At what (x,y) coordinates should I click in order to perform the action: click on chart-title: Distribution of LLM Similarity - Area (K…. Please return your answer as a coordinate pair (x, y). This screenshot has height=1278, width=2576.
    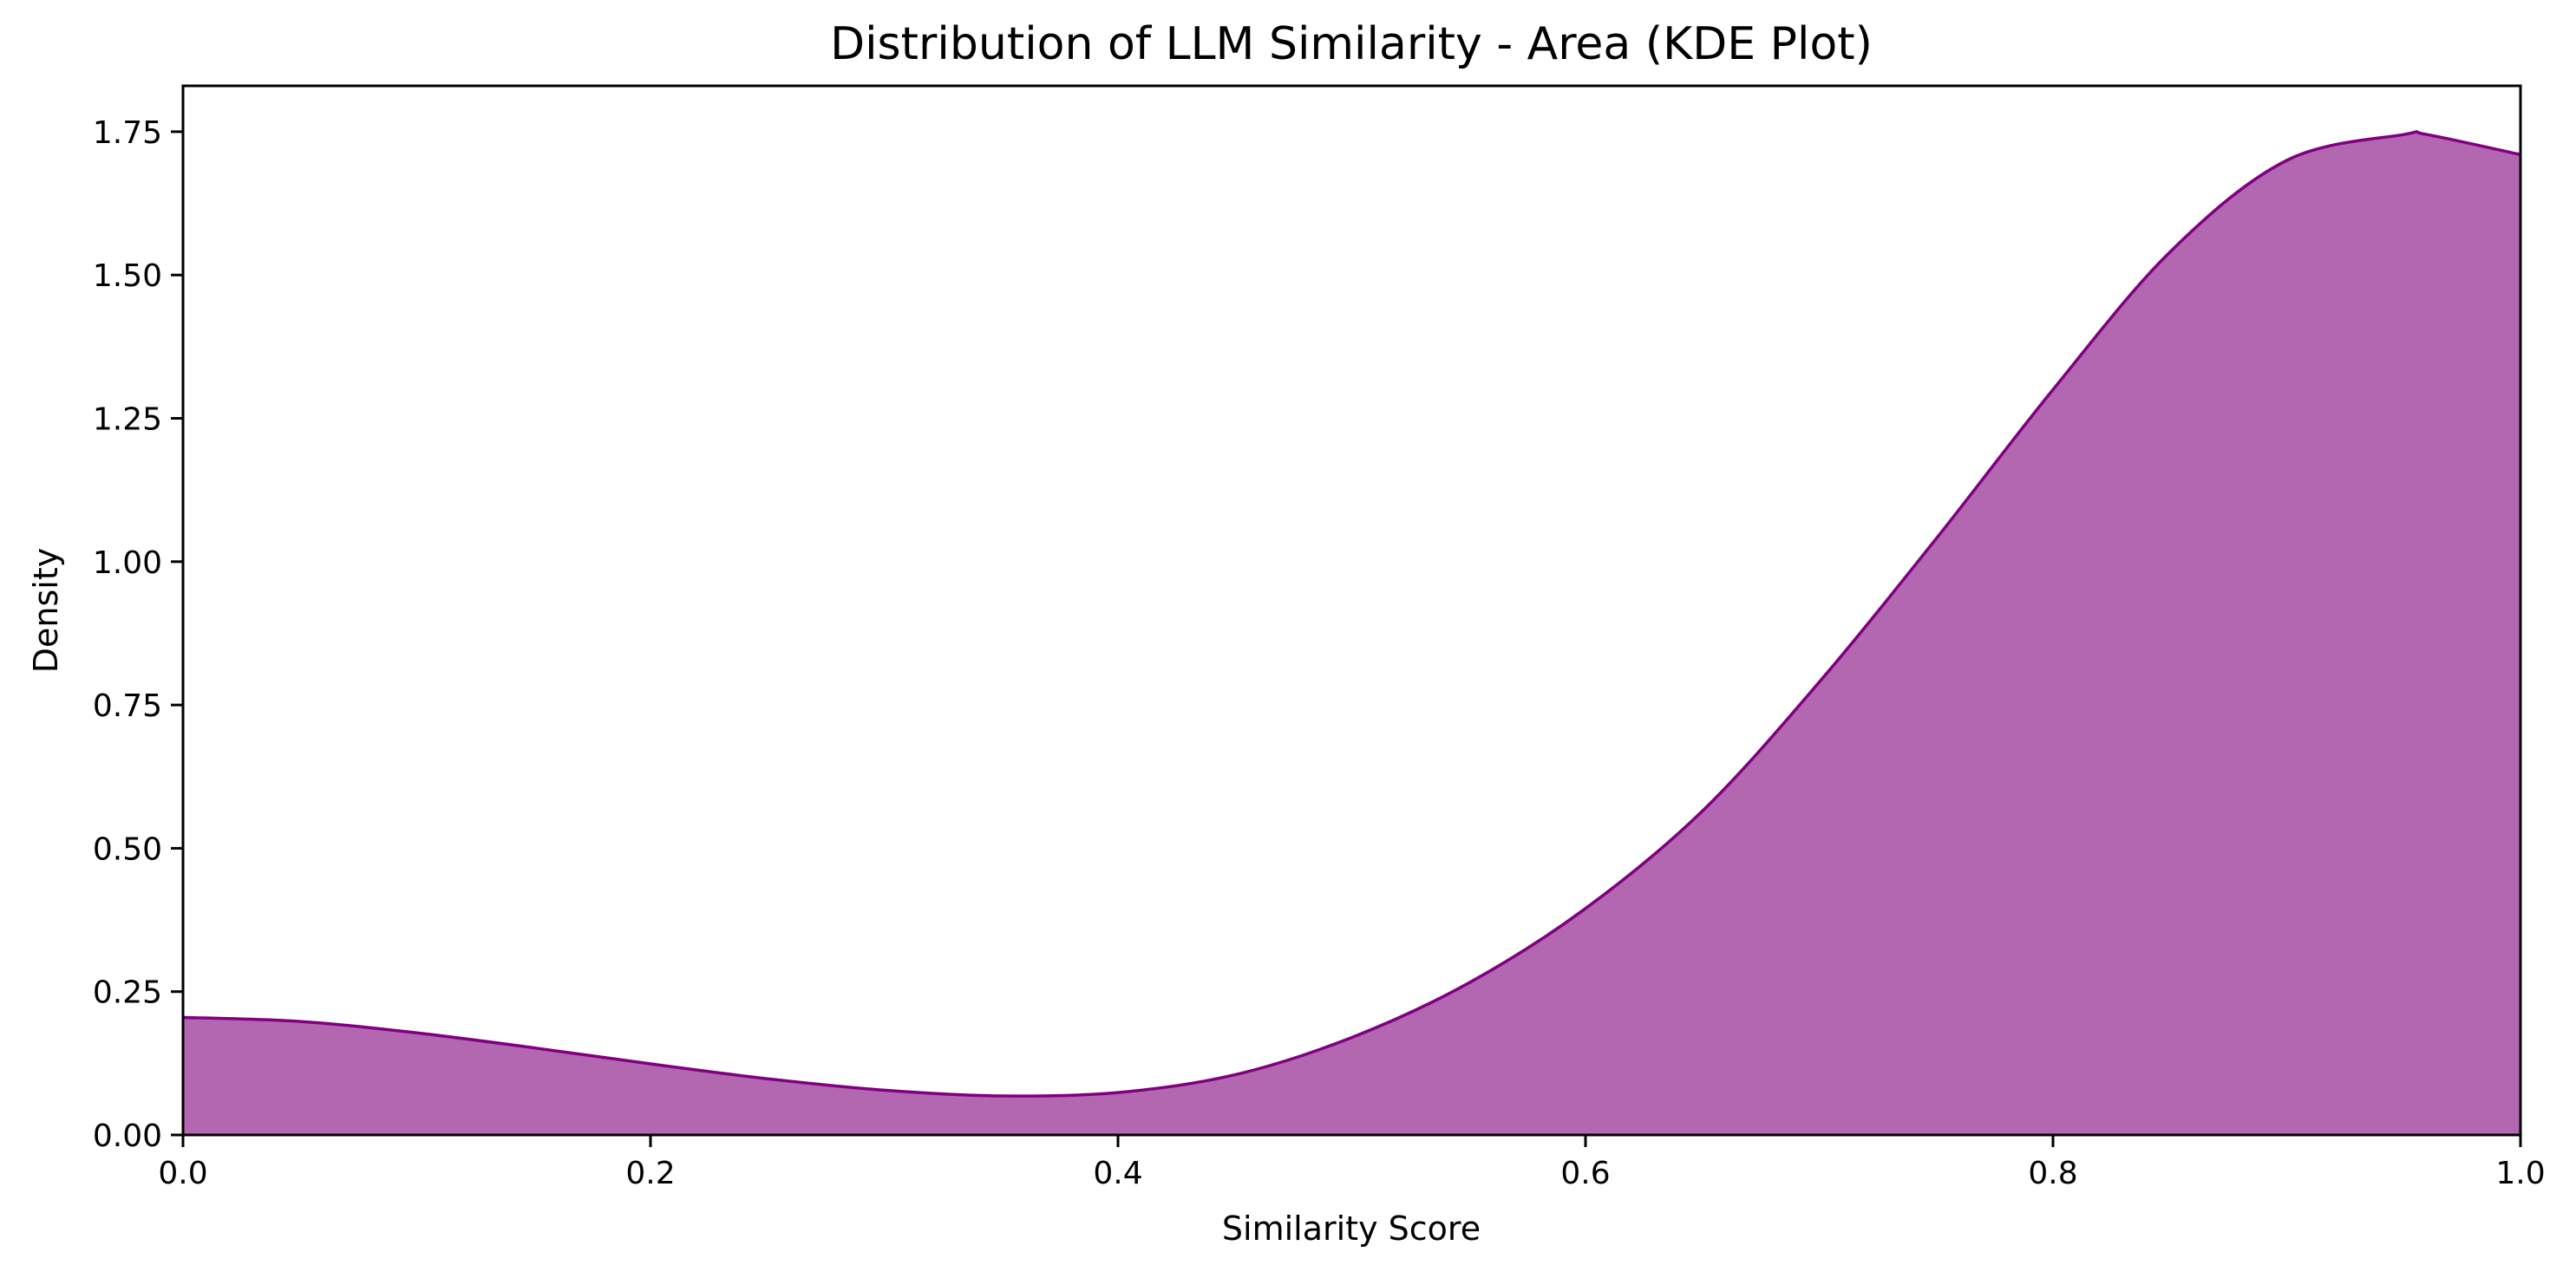
    Looking at the image, I should click on (1351, 44).